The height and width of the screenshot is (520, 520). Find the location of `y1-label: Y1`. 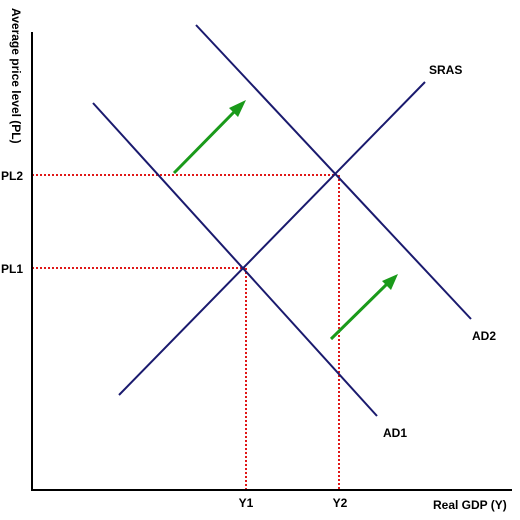

y1-label: Y1 is located at coordinates (246, 503).